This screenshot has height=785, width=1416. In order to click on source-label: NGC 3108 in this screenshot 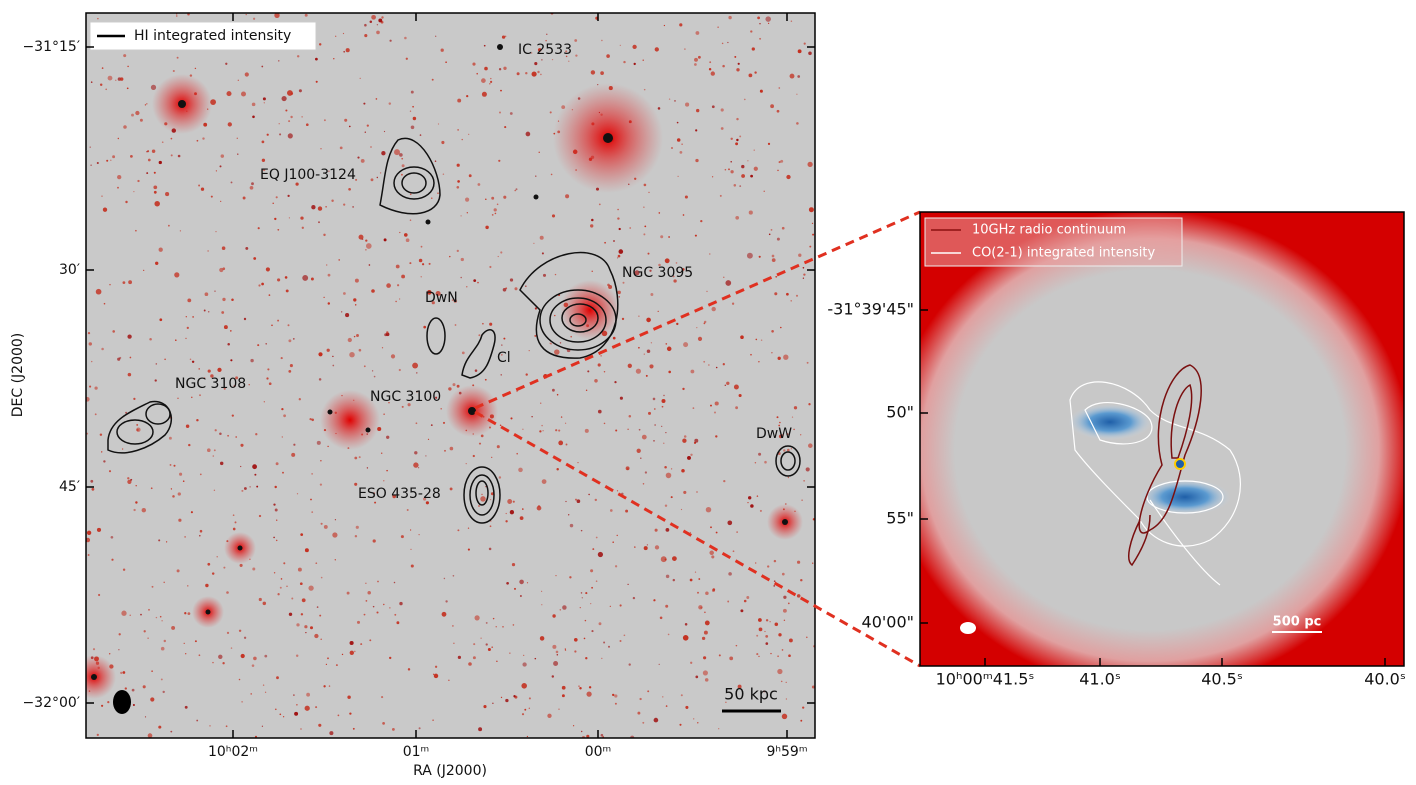, I will do `click(210, 384)`.